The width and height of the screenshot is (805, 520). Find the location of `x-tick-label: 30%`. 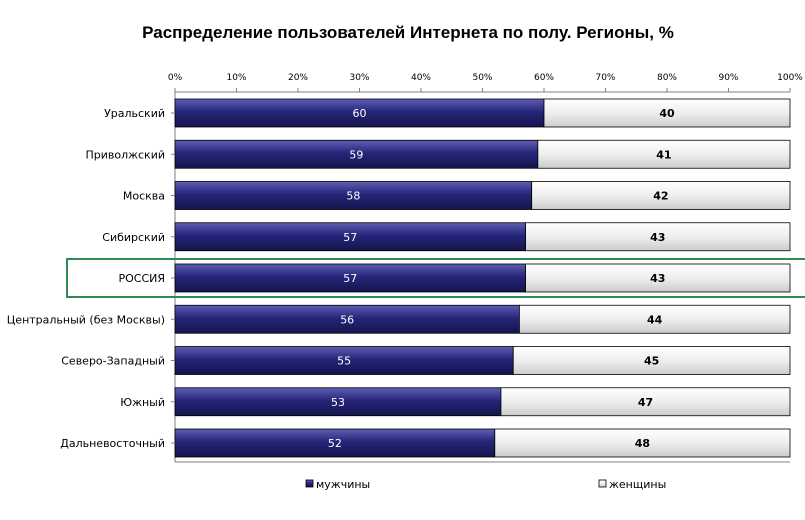

x-tick-label: 30% is located at coordinates (359, 78).